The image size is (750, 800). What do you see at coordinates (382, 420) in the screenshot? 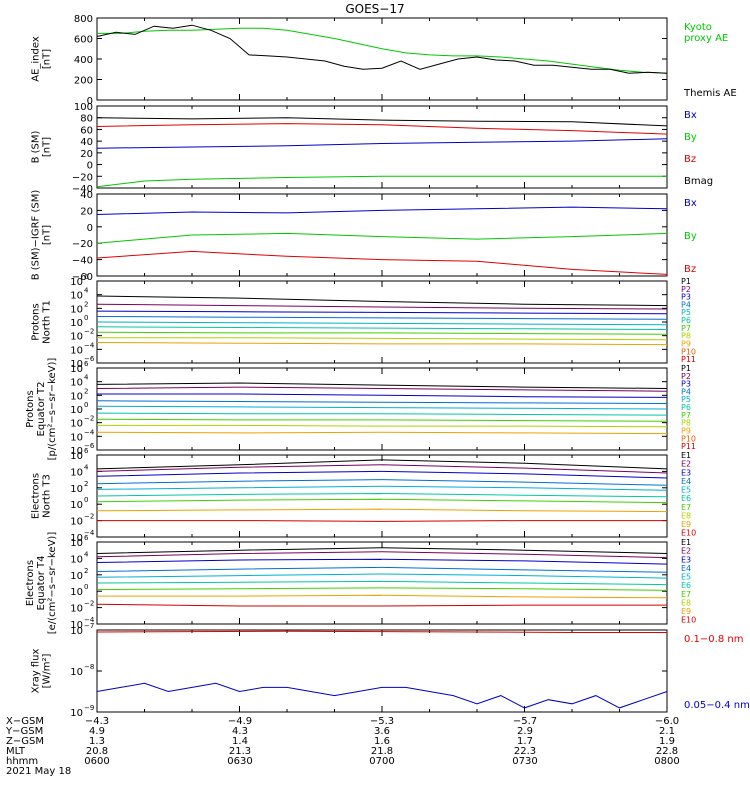
I see `series-line-P7` at bounding box center [382, 420].